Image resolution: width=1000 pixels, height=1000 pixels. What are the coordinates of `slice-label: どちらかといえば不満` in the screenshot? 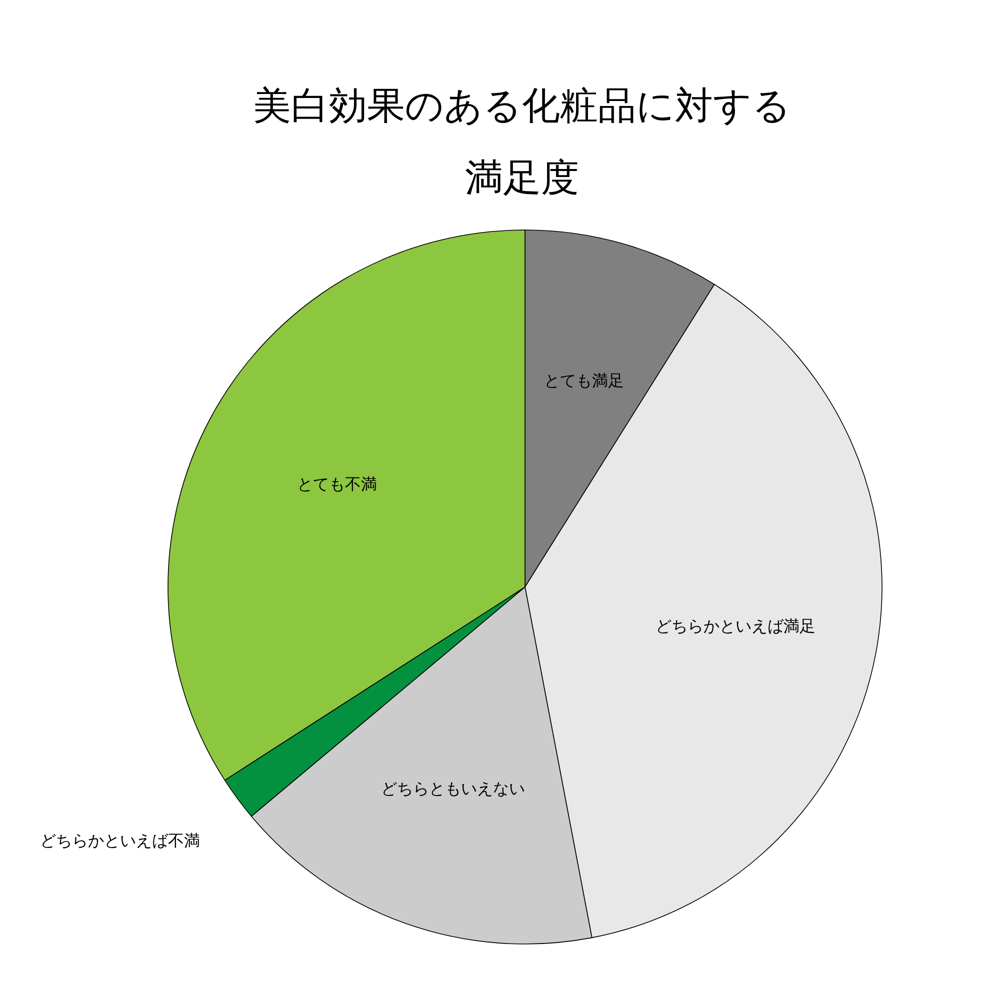 It's located at (120, 840).